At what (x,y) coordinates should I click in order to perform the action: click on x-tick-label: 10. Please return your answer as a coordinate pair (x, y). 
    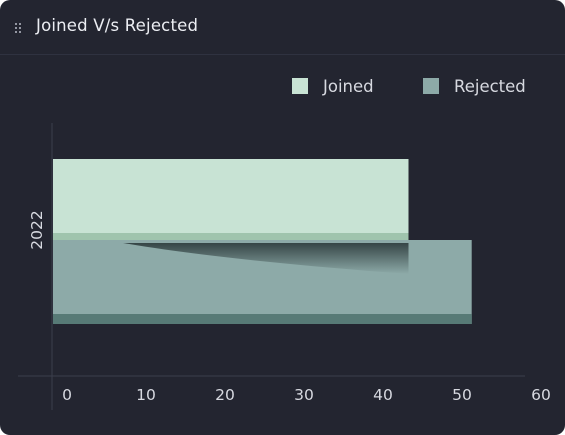
    Looking at the image, I should click on (146, 395).